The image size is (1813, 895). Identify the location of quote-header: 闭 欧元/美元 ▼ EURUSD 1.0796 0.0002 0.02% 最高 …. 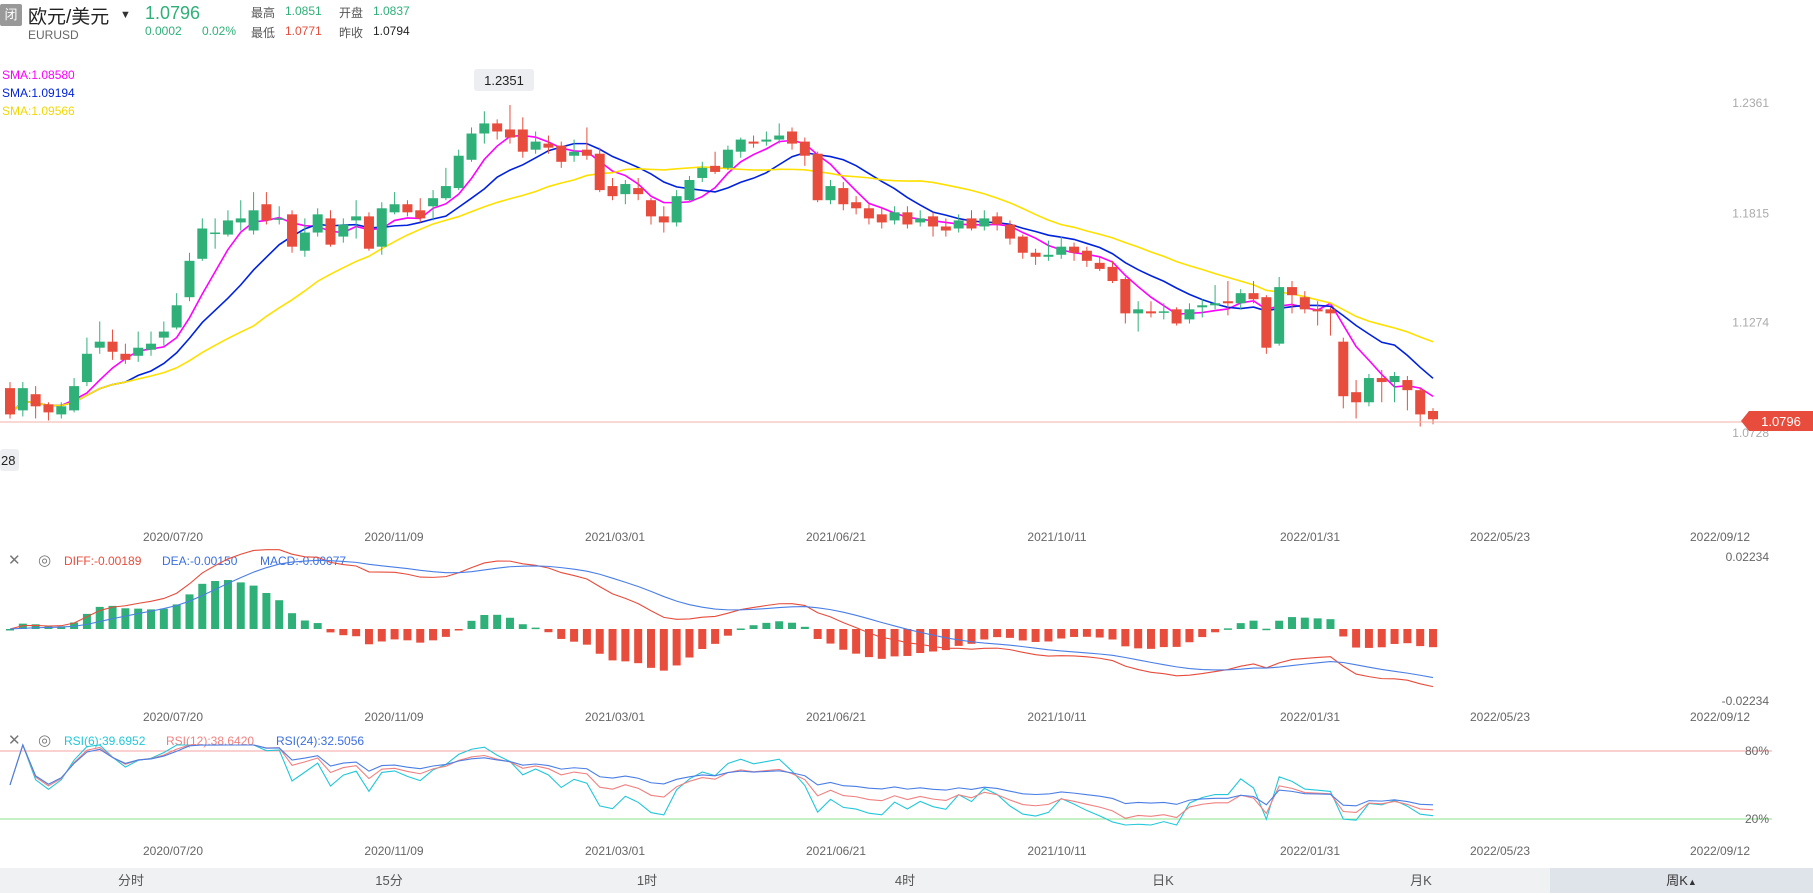
(906, 23).